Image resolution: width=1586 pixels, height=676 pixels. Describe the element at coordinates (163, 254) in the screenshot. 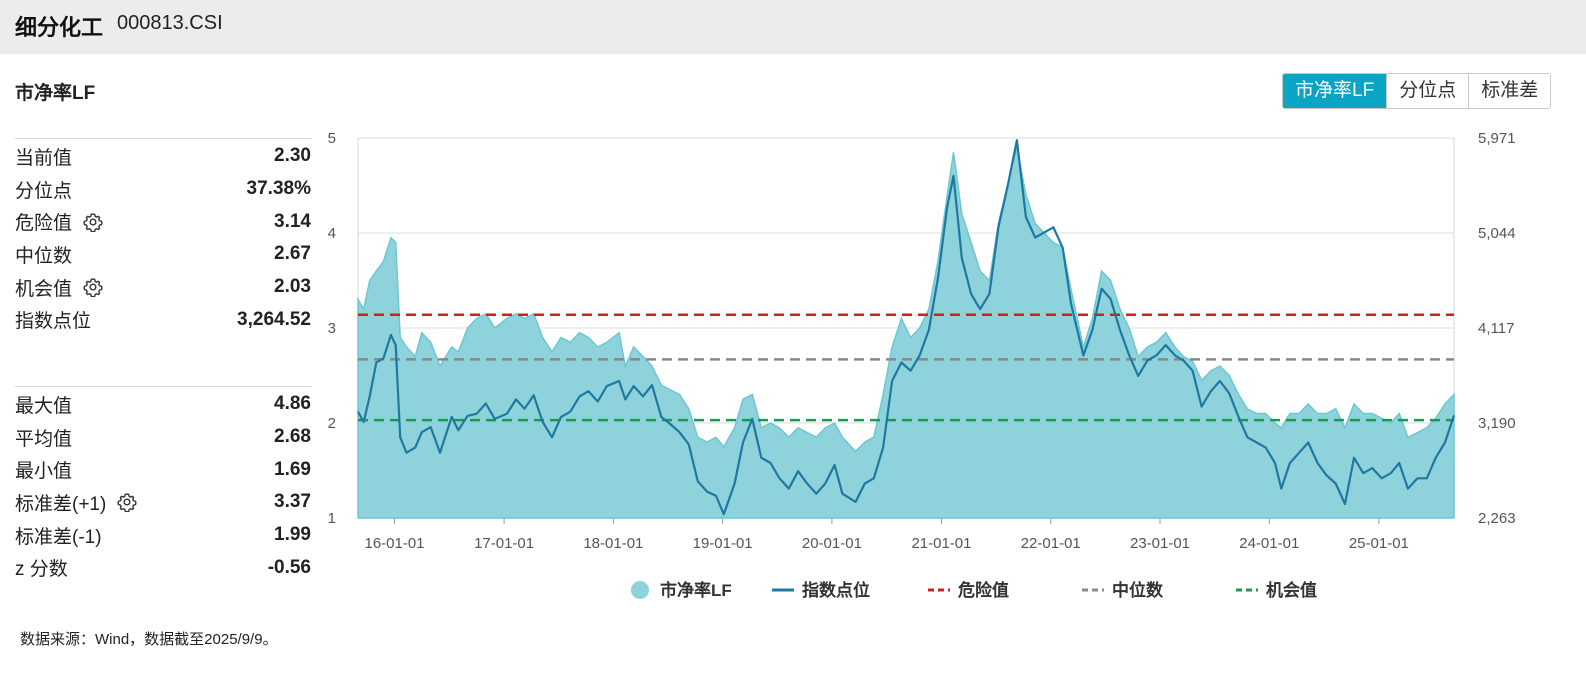

I see `stat-row: 中位数 2.67` at that location.